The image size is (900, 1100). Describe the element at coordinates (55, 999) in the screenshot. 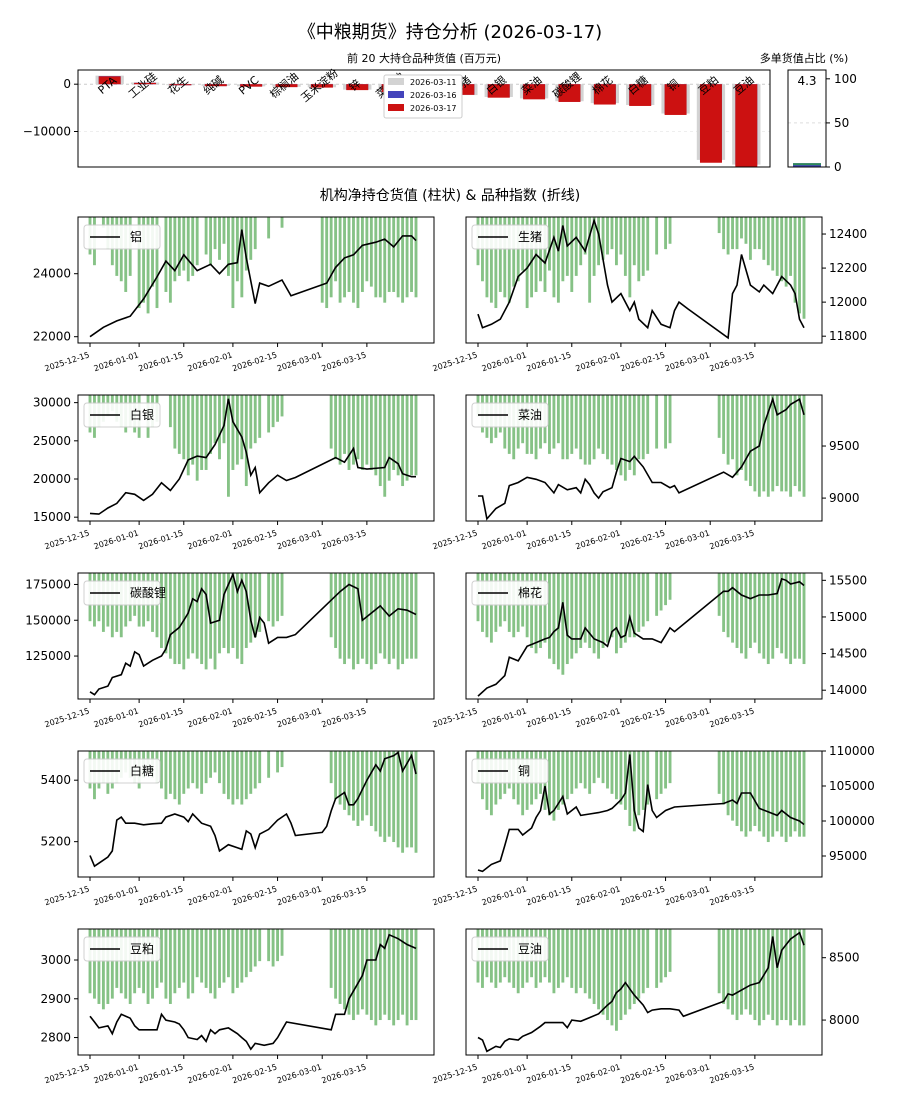

I see `ytick-label: 2900` at that location.